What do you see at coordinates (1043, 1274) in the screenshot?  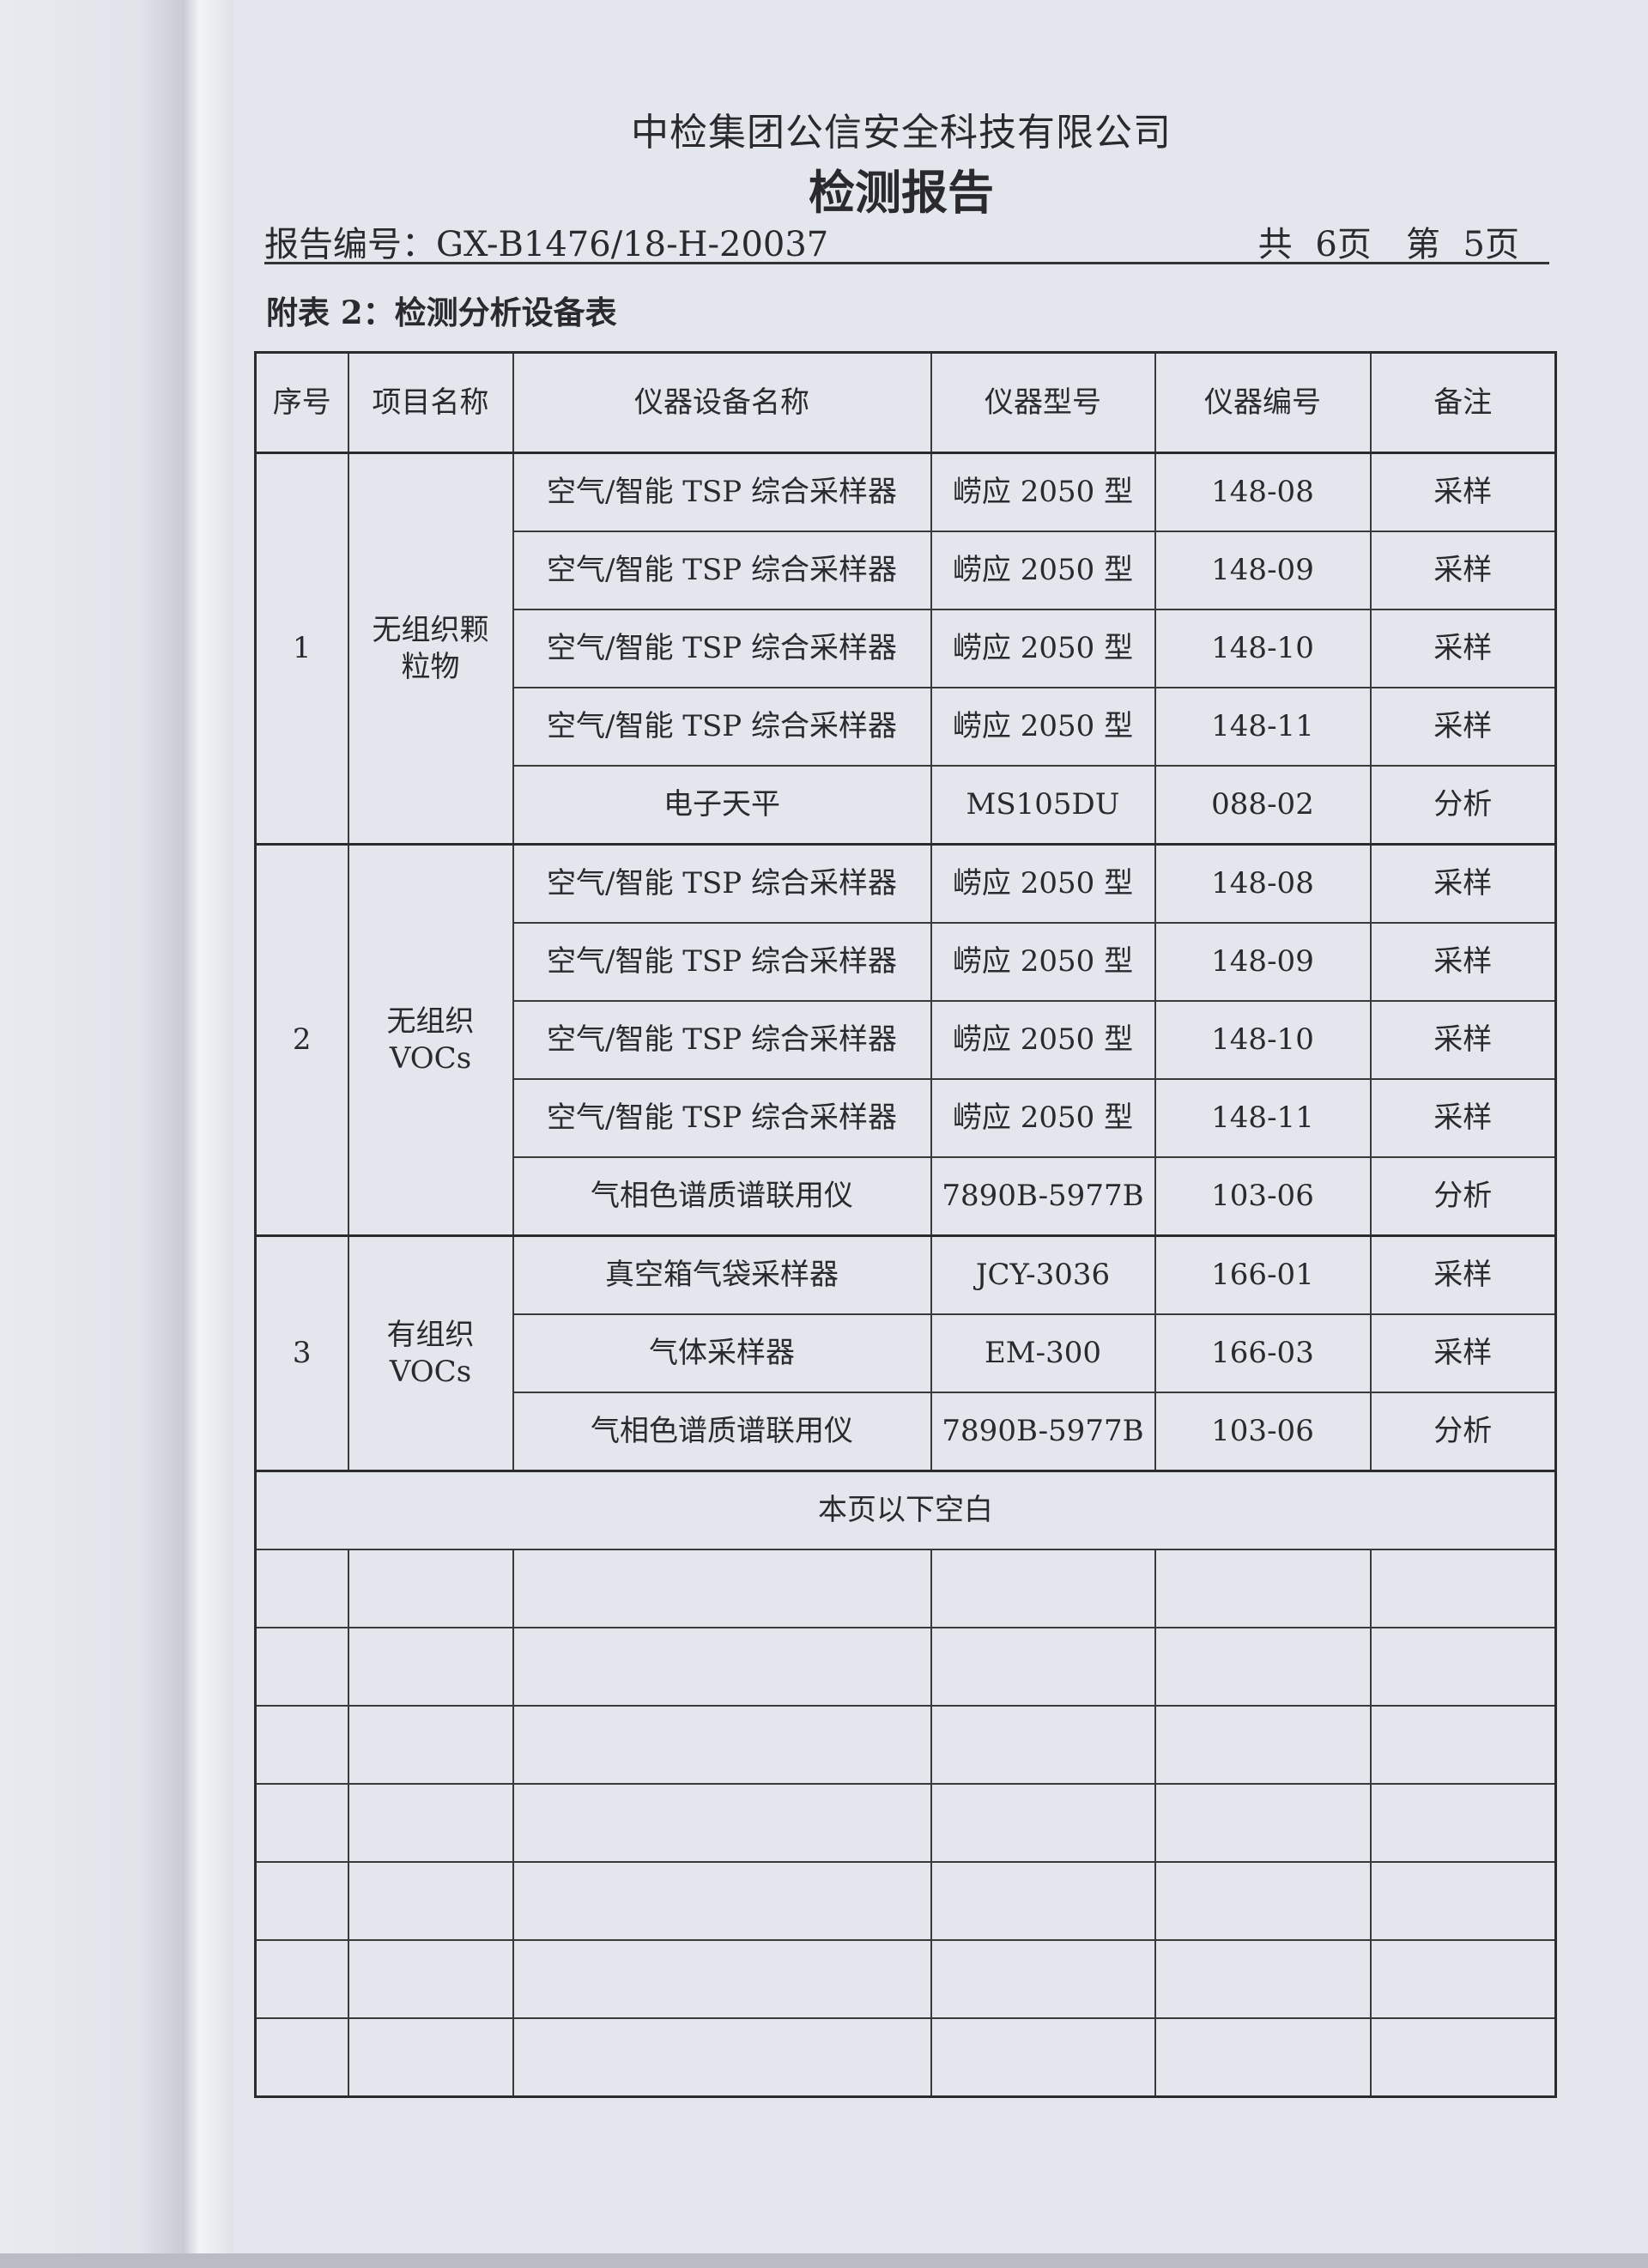 I see `model: JCY-3036` at bounding box center [1043, 1274].